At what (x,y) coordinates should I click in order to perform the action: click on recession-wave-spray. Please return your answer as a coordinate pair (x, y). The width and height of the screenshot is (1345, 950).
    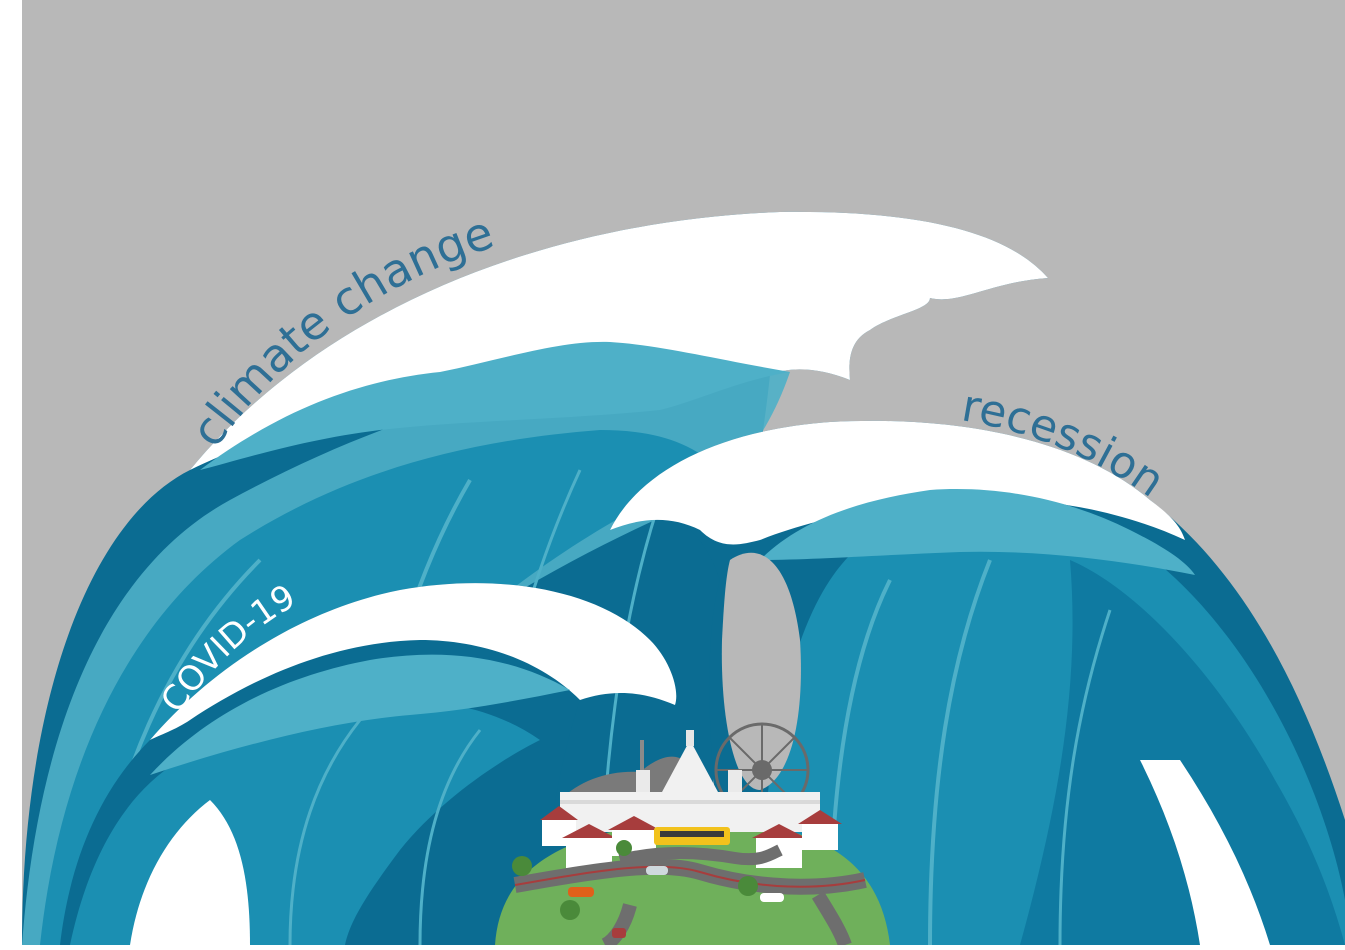
    Looking at the image, I should click on (1205, 852).